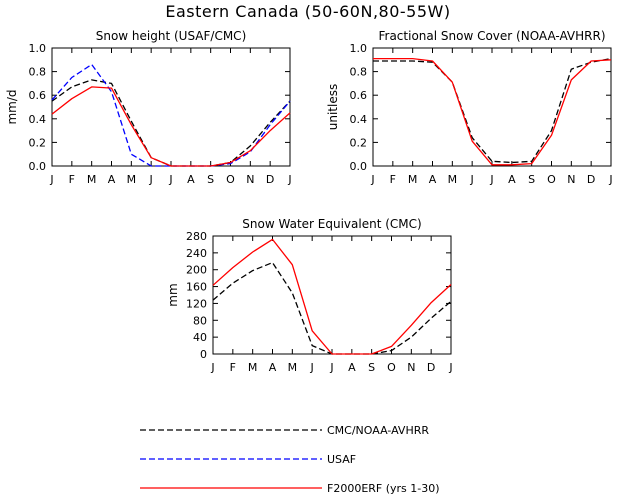 The width and height of the screenshot is (617, 499). What do you see at coordinates (250, 179) in the screenshot?
I see `snow-height-xtick-label: N` at bounding box center [250, 179].